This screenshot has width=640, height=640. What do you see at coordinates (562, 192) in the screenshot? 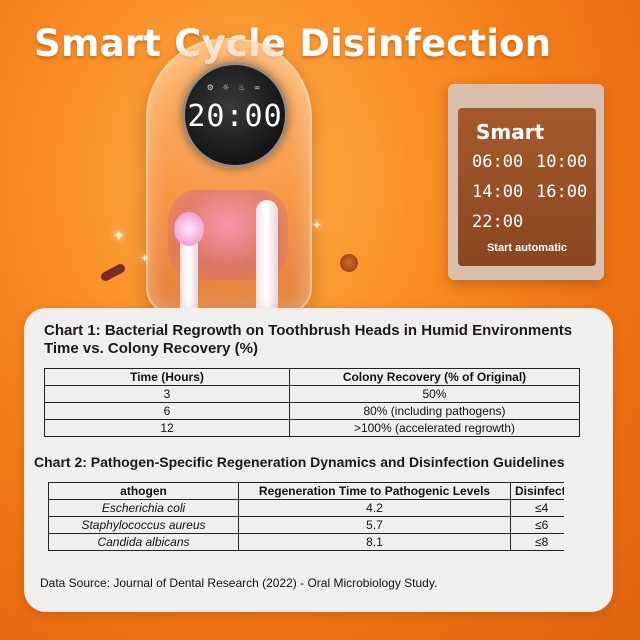
I see `schedule-time: 16:00` at bounding box center [562, 192].